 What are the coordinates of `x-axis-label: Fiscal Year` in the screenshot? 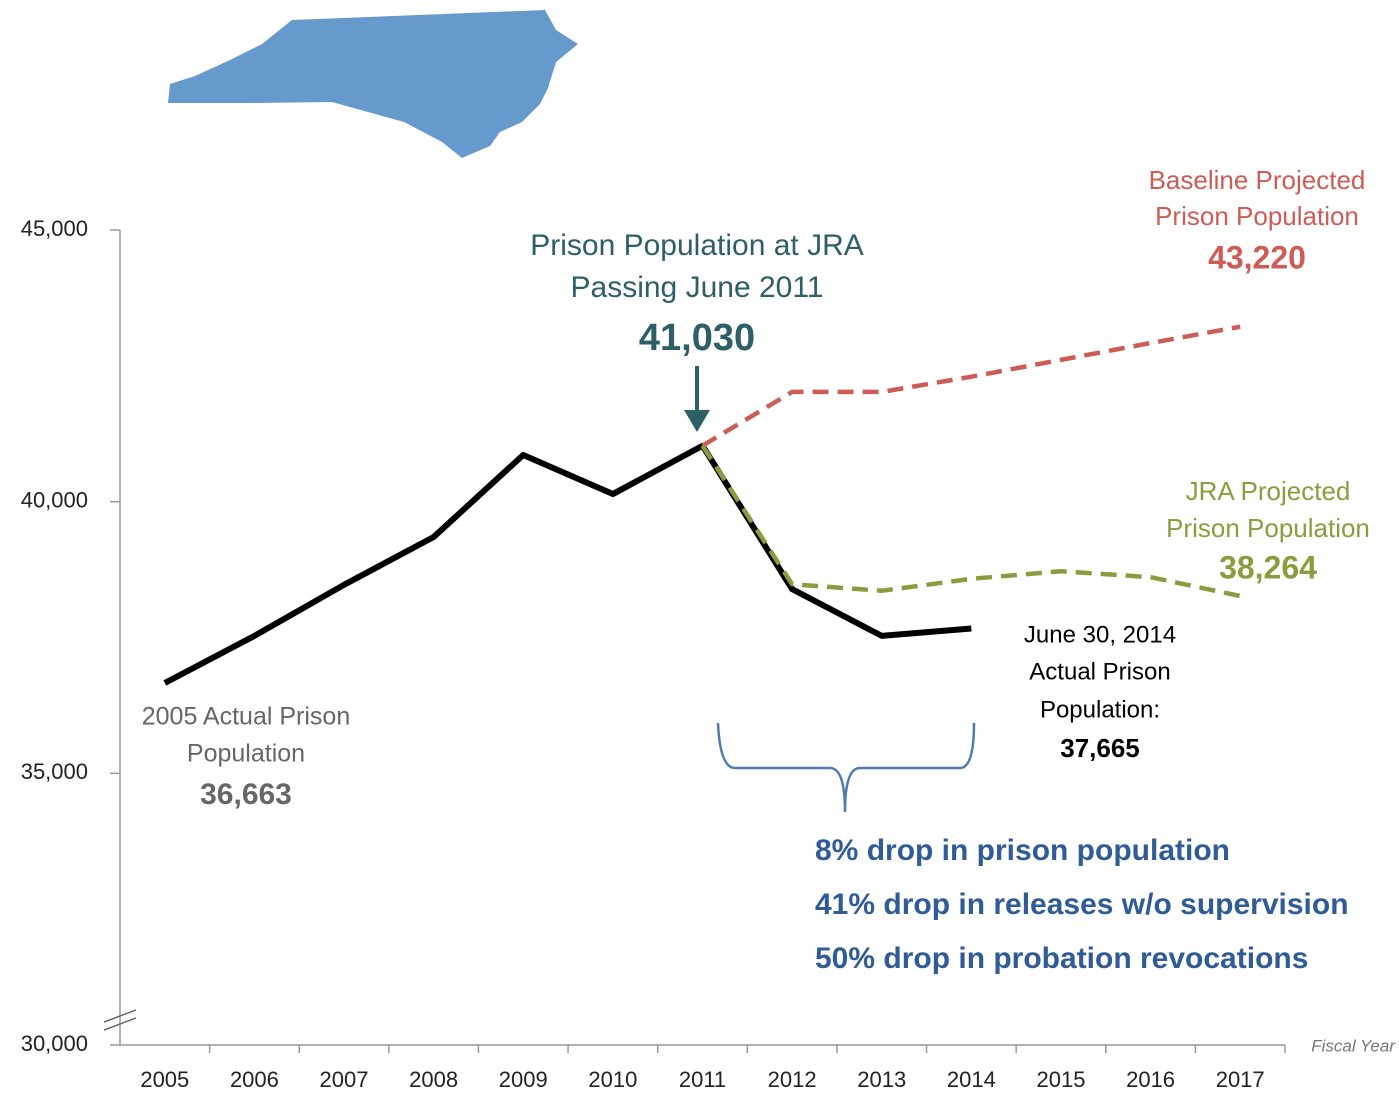 It's located at (1353, 1045).